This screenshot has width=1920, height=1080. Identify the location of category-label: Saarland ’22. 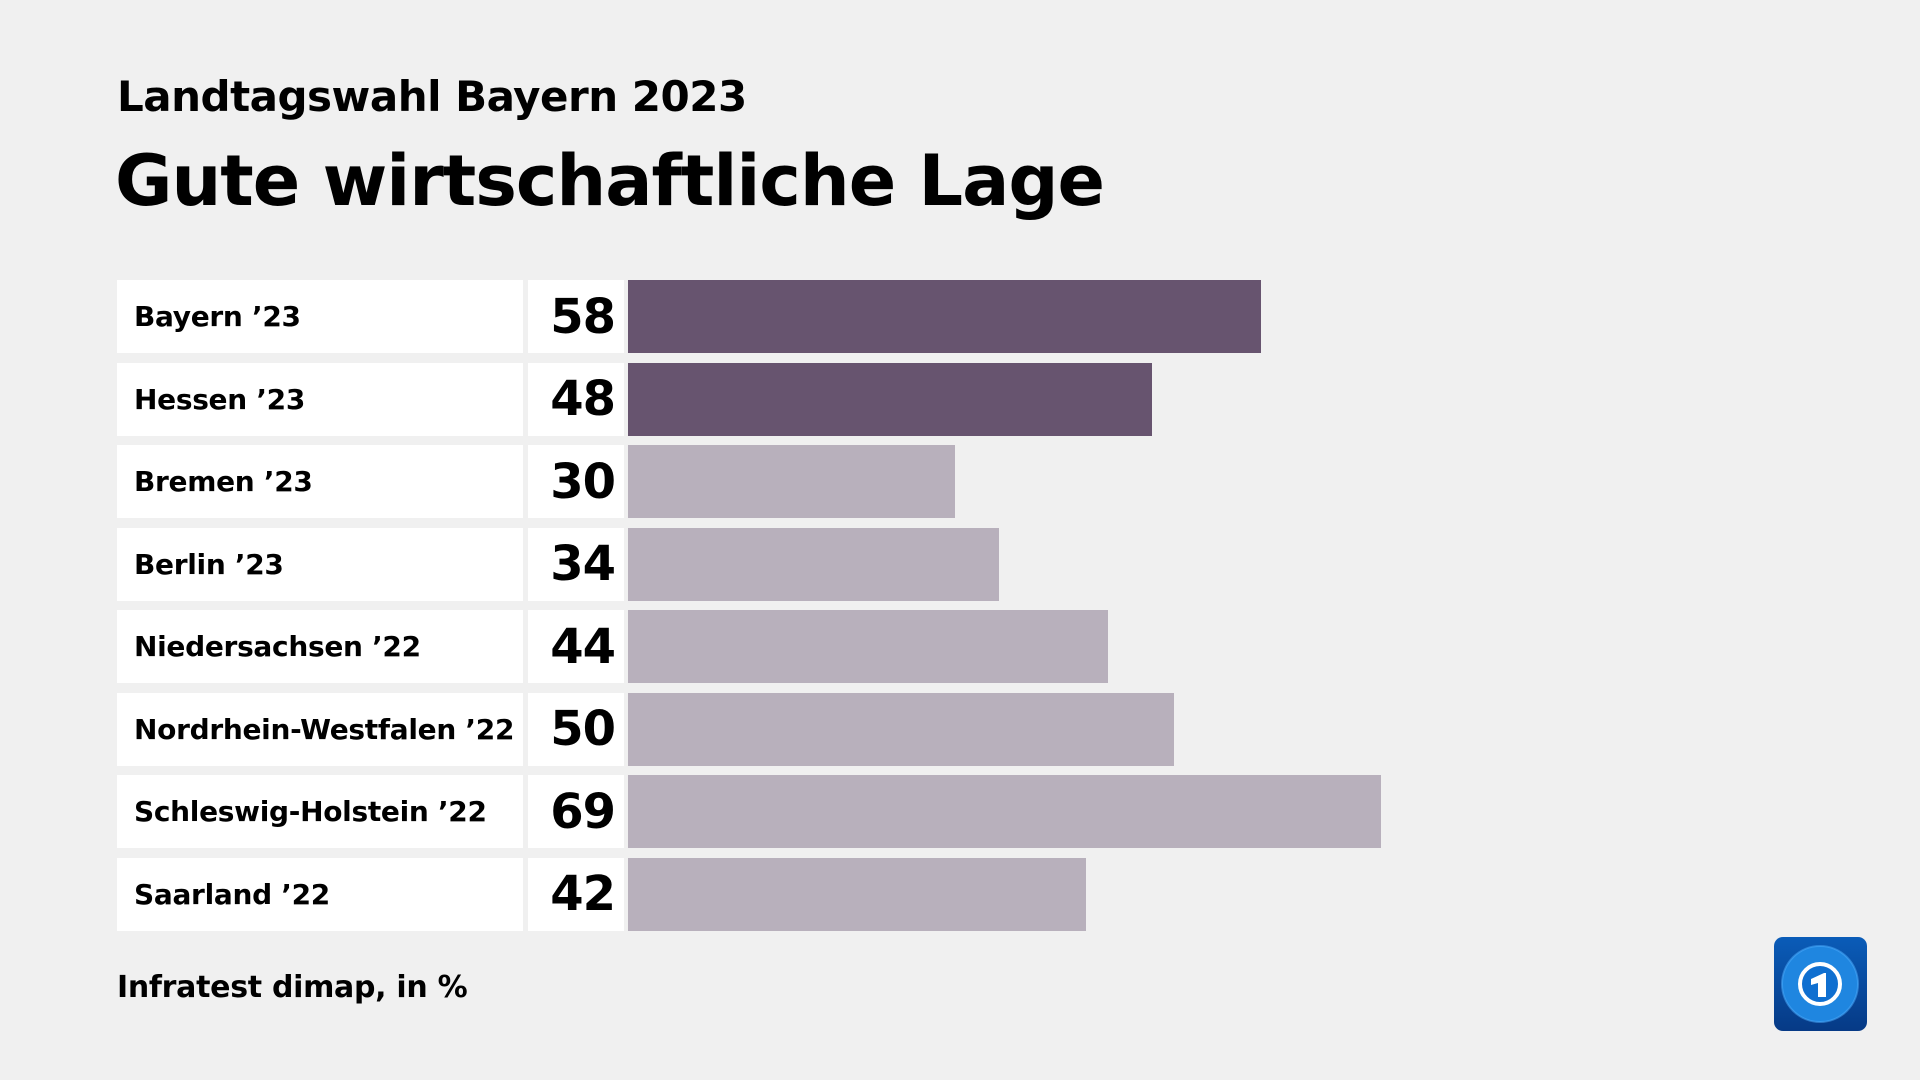
(320, 894).